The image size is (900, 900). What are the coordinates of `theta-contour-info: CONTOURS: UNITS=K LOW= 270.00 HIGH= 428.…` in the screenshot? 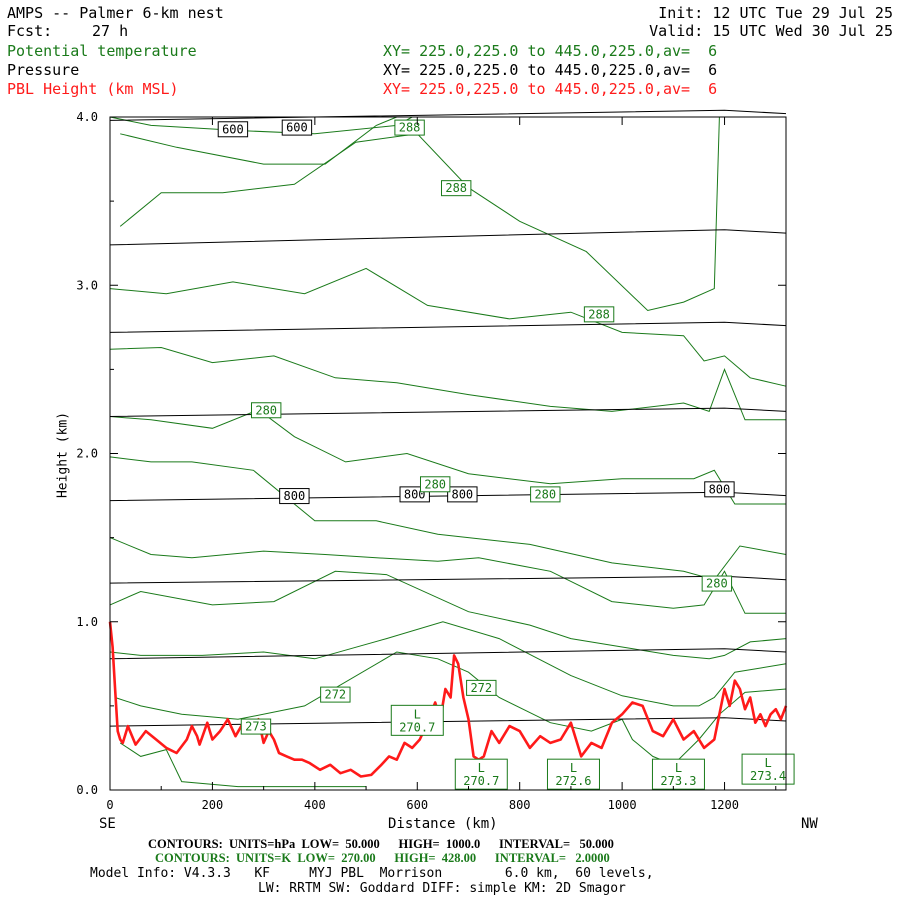 It's located at (382, 858).